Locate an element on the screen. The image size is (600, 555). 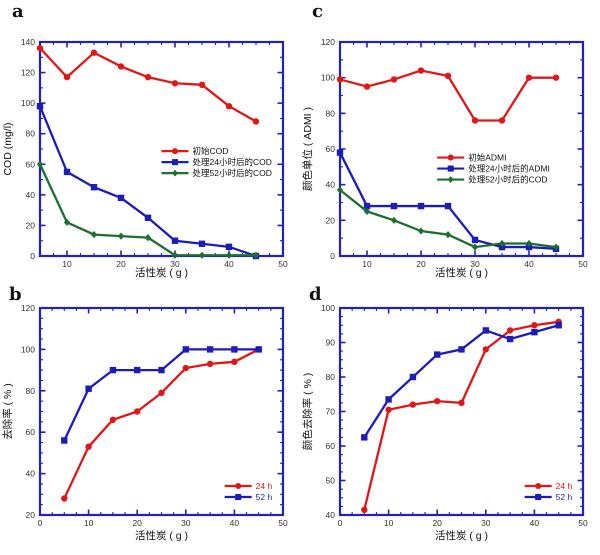
x-tick-label: 0 is located at coordinates (340, 523).